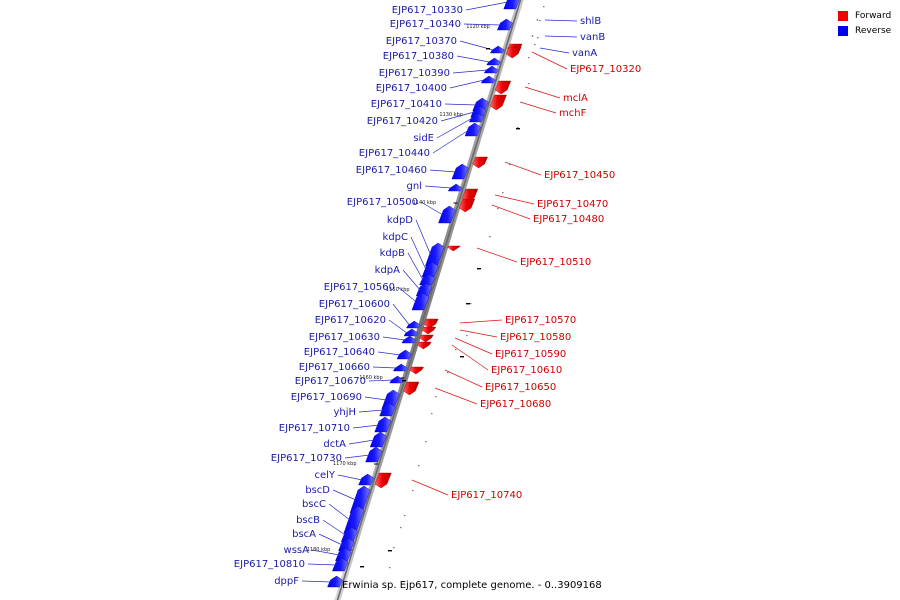  What do you see at coordinates (354, 304) in the screenshot?
I see `gene-label-ejp617-10600: EJP617_10600` at bounding box center [354, 304].